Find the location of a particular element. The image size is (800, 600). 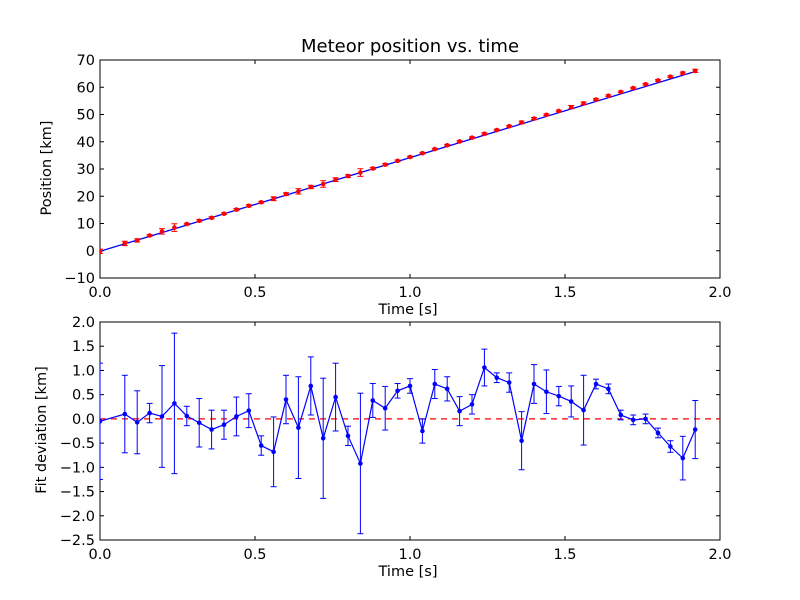

y-tick-label: −2.5 is located at coordinates (77, 541).